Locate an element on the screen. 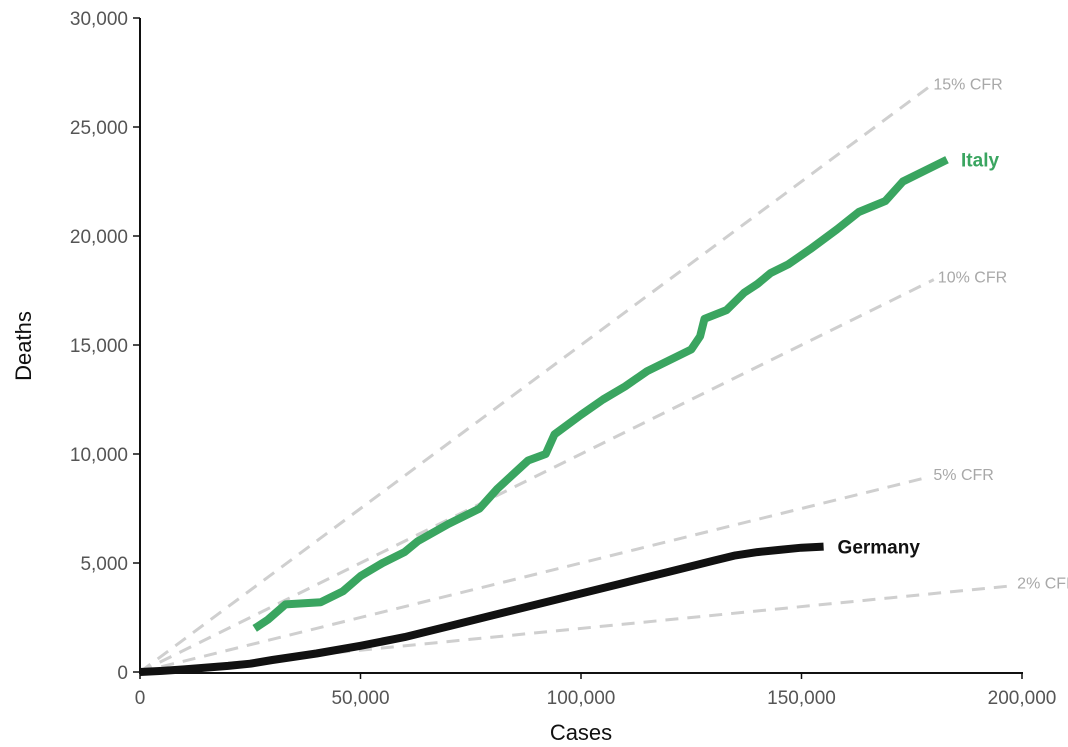 The height and width of the screenshot is (747, 1068). reference-line-2-cfr is located at coordinates (576, 629).